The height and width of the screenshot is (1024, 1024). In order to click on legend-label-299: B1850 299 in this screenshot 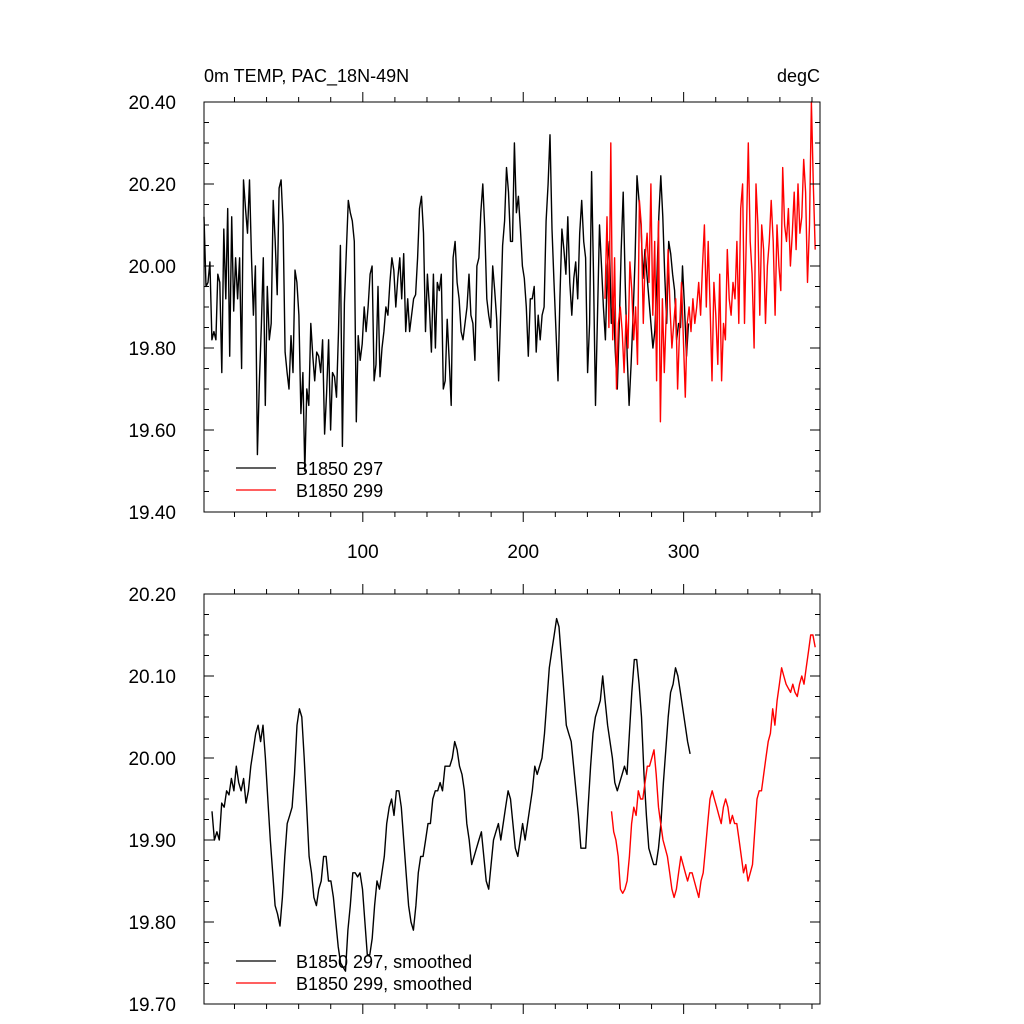, I will do `click(339, 491)`.